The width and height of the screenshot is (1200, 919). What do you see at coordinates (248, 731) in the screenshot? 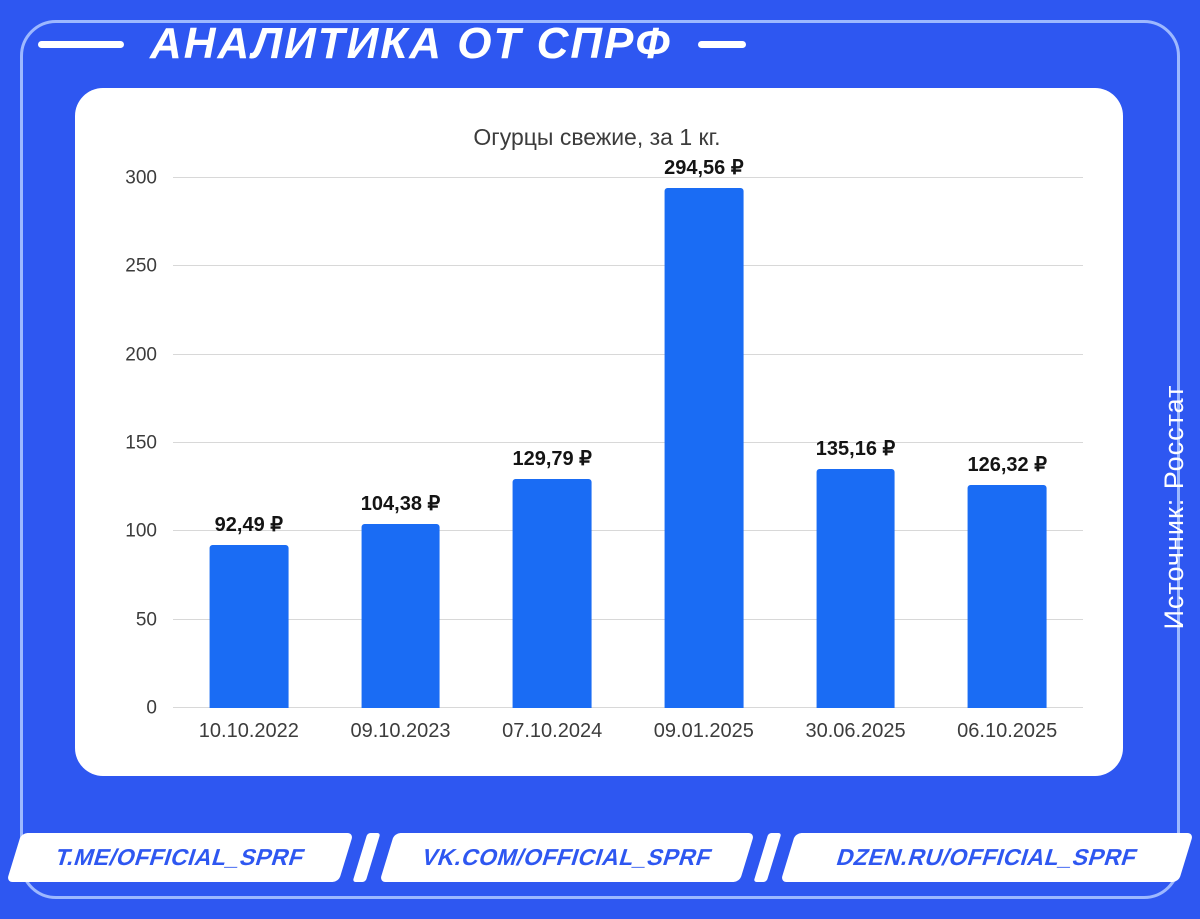
I see `x-tick-label: 10.10.2022` at bounding box center [248, 731].